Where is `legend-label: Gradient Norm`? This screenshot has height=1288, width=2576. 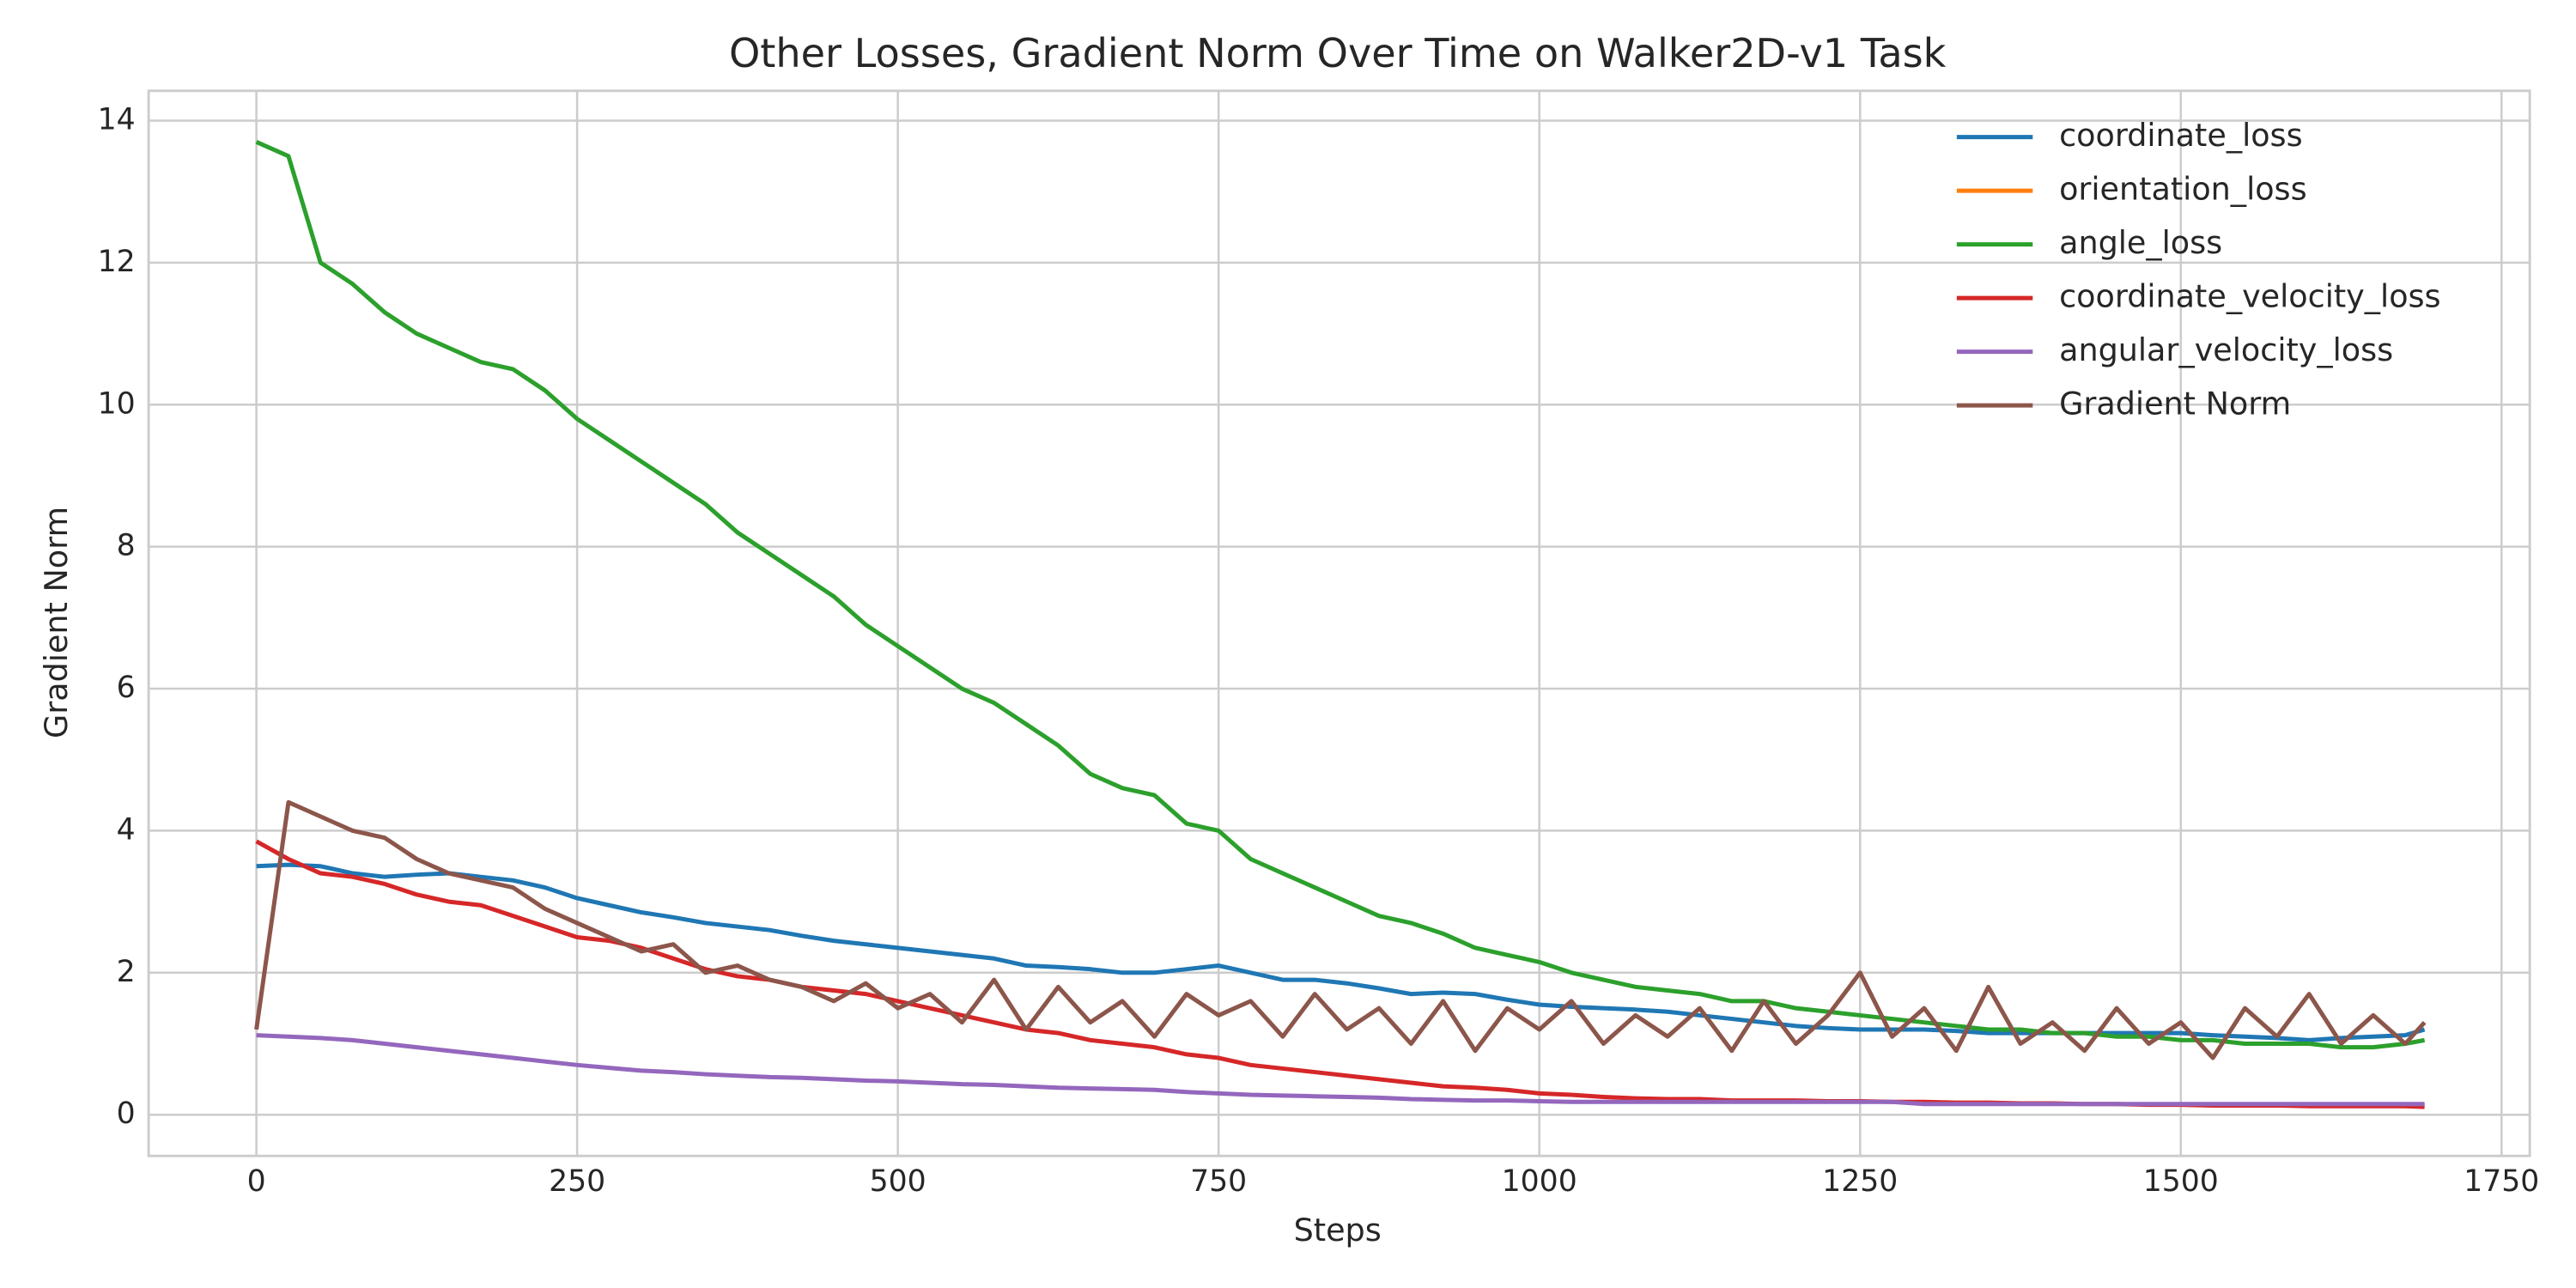 legend-label: Gradient Norm is located at coordinates (2175, 404).